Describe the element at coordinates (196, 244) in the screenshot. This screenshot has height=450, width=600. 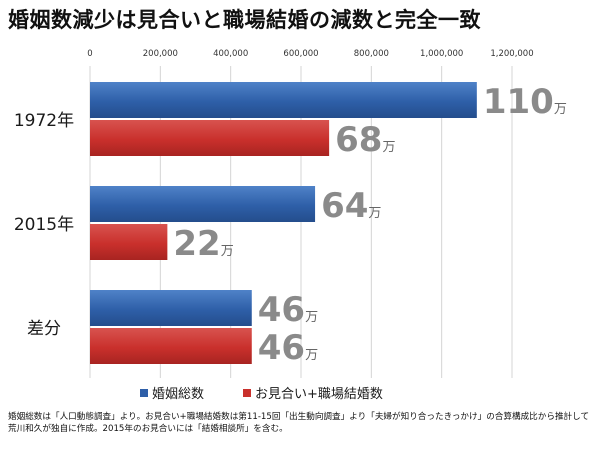
I see `data-label-value: 22` at that location.